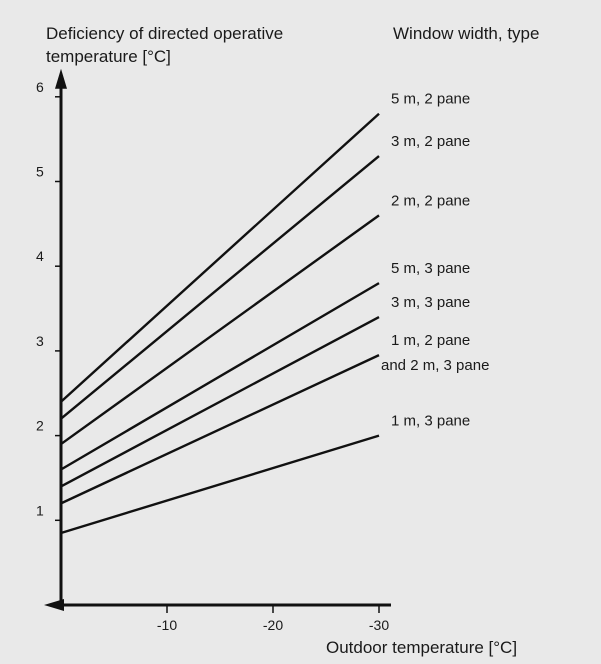  Describe the element at coordinates (430, 268) in the screenshot. I see `series-label: 5 m, 3 pane` at that location.